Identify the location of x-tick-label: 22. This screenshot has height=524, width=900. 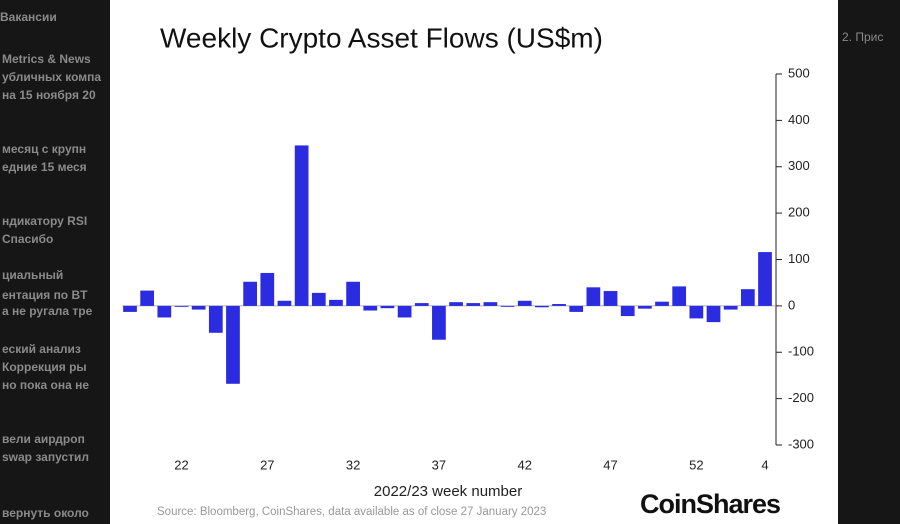
(181, 464).